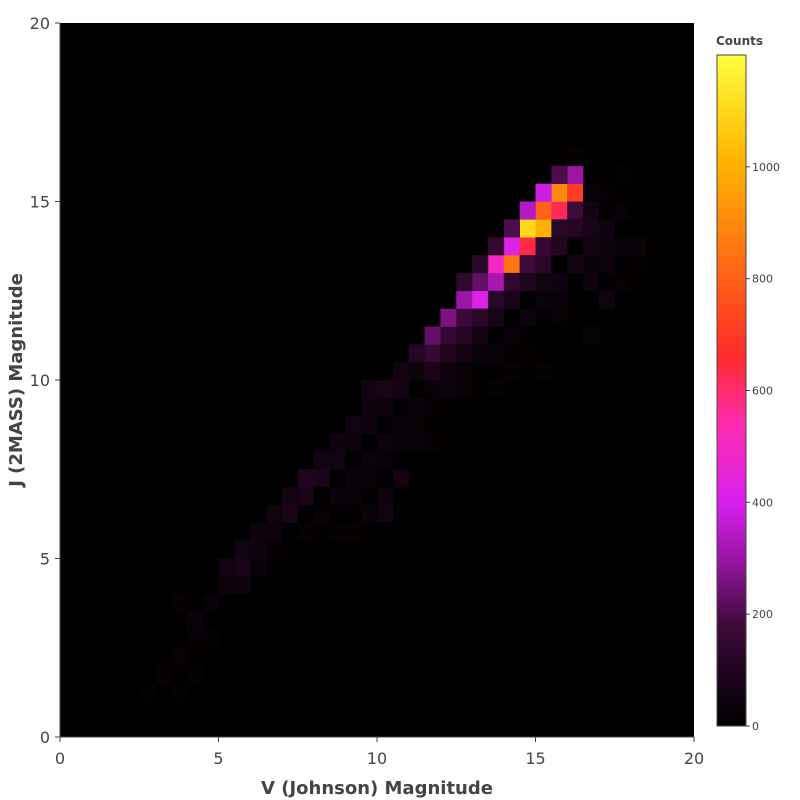 Image resolution: width=800 pixels, height=800 pixels. I want to click on x-tick-label: 0, so click(60, 758).